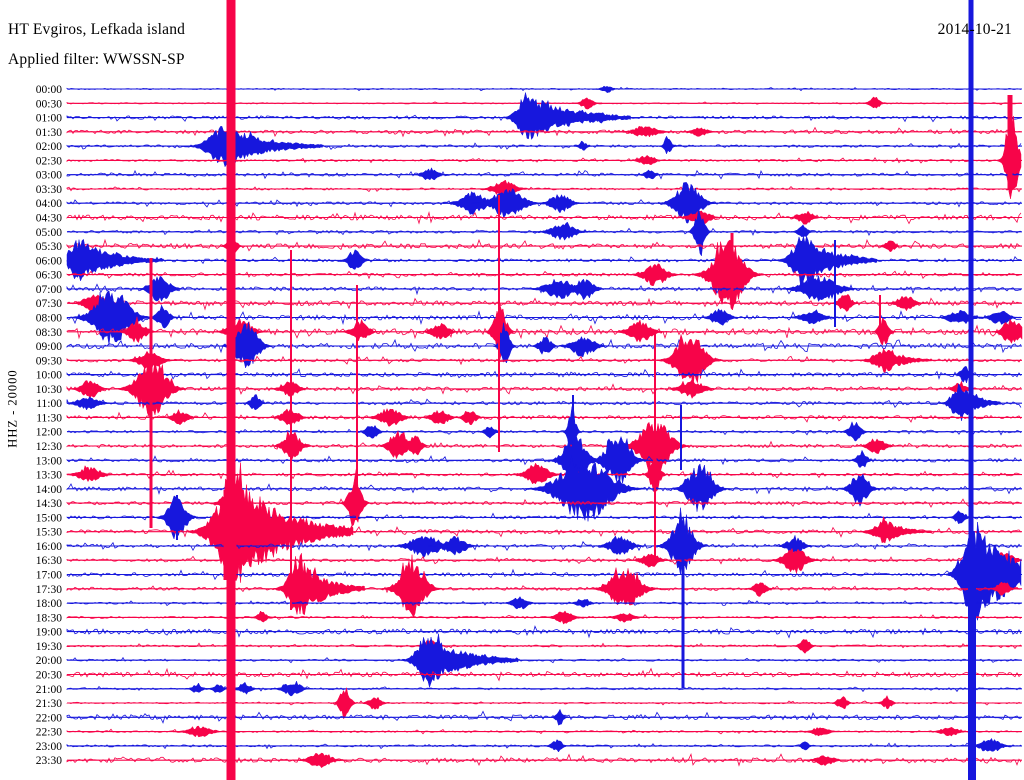 The image size is (1024, 780). What do you see at coordinates (49, 533) in the screenshot?
I see `time-label: 15:30` at bounding box center [49, 533].